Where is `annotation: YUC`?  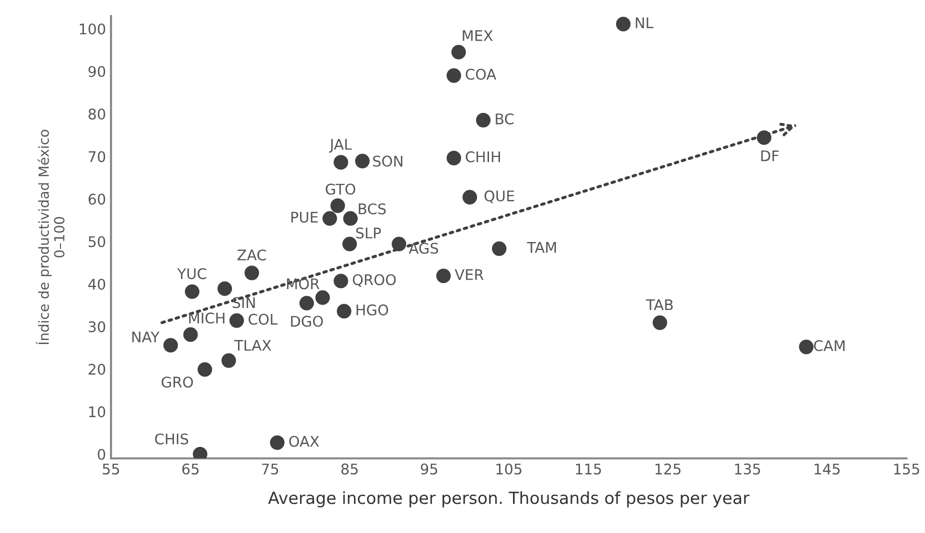
annotation: YUC is located at coordinates (191, 274).